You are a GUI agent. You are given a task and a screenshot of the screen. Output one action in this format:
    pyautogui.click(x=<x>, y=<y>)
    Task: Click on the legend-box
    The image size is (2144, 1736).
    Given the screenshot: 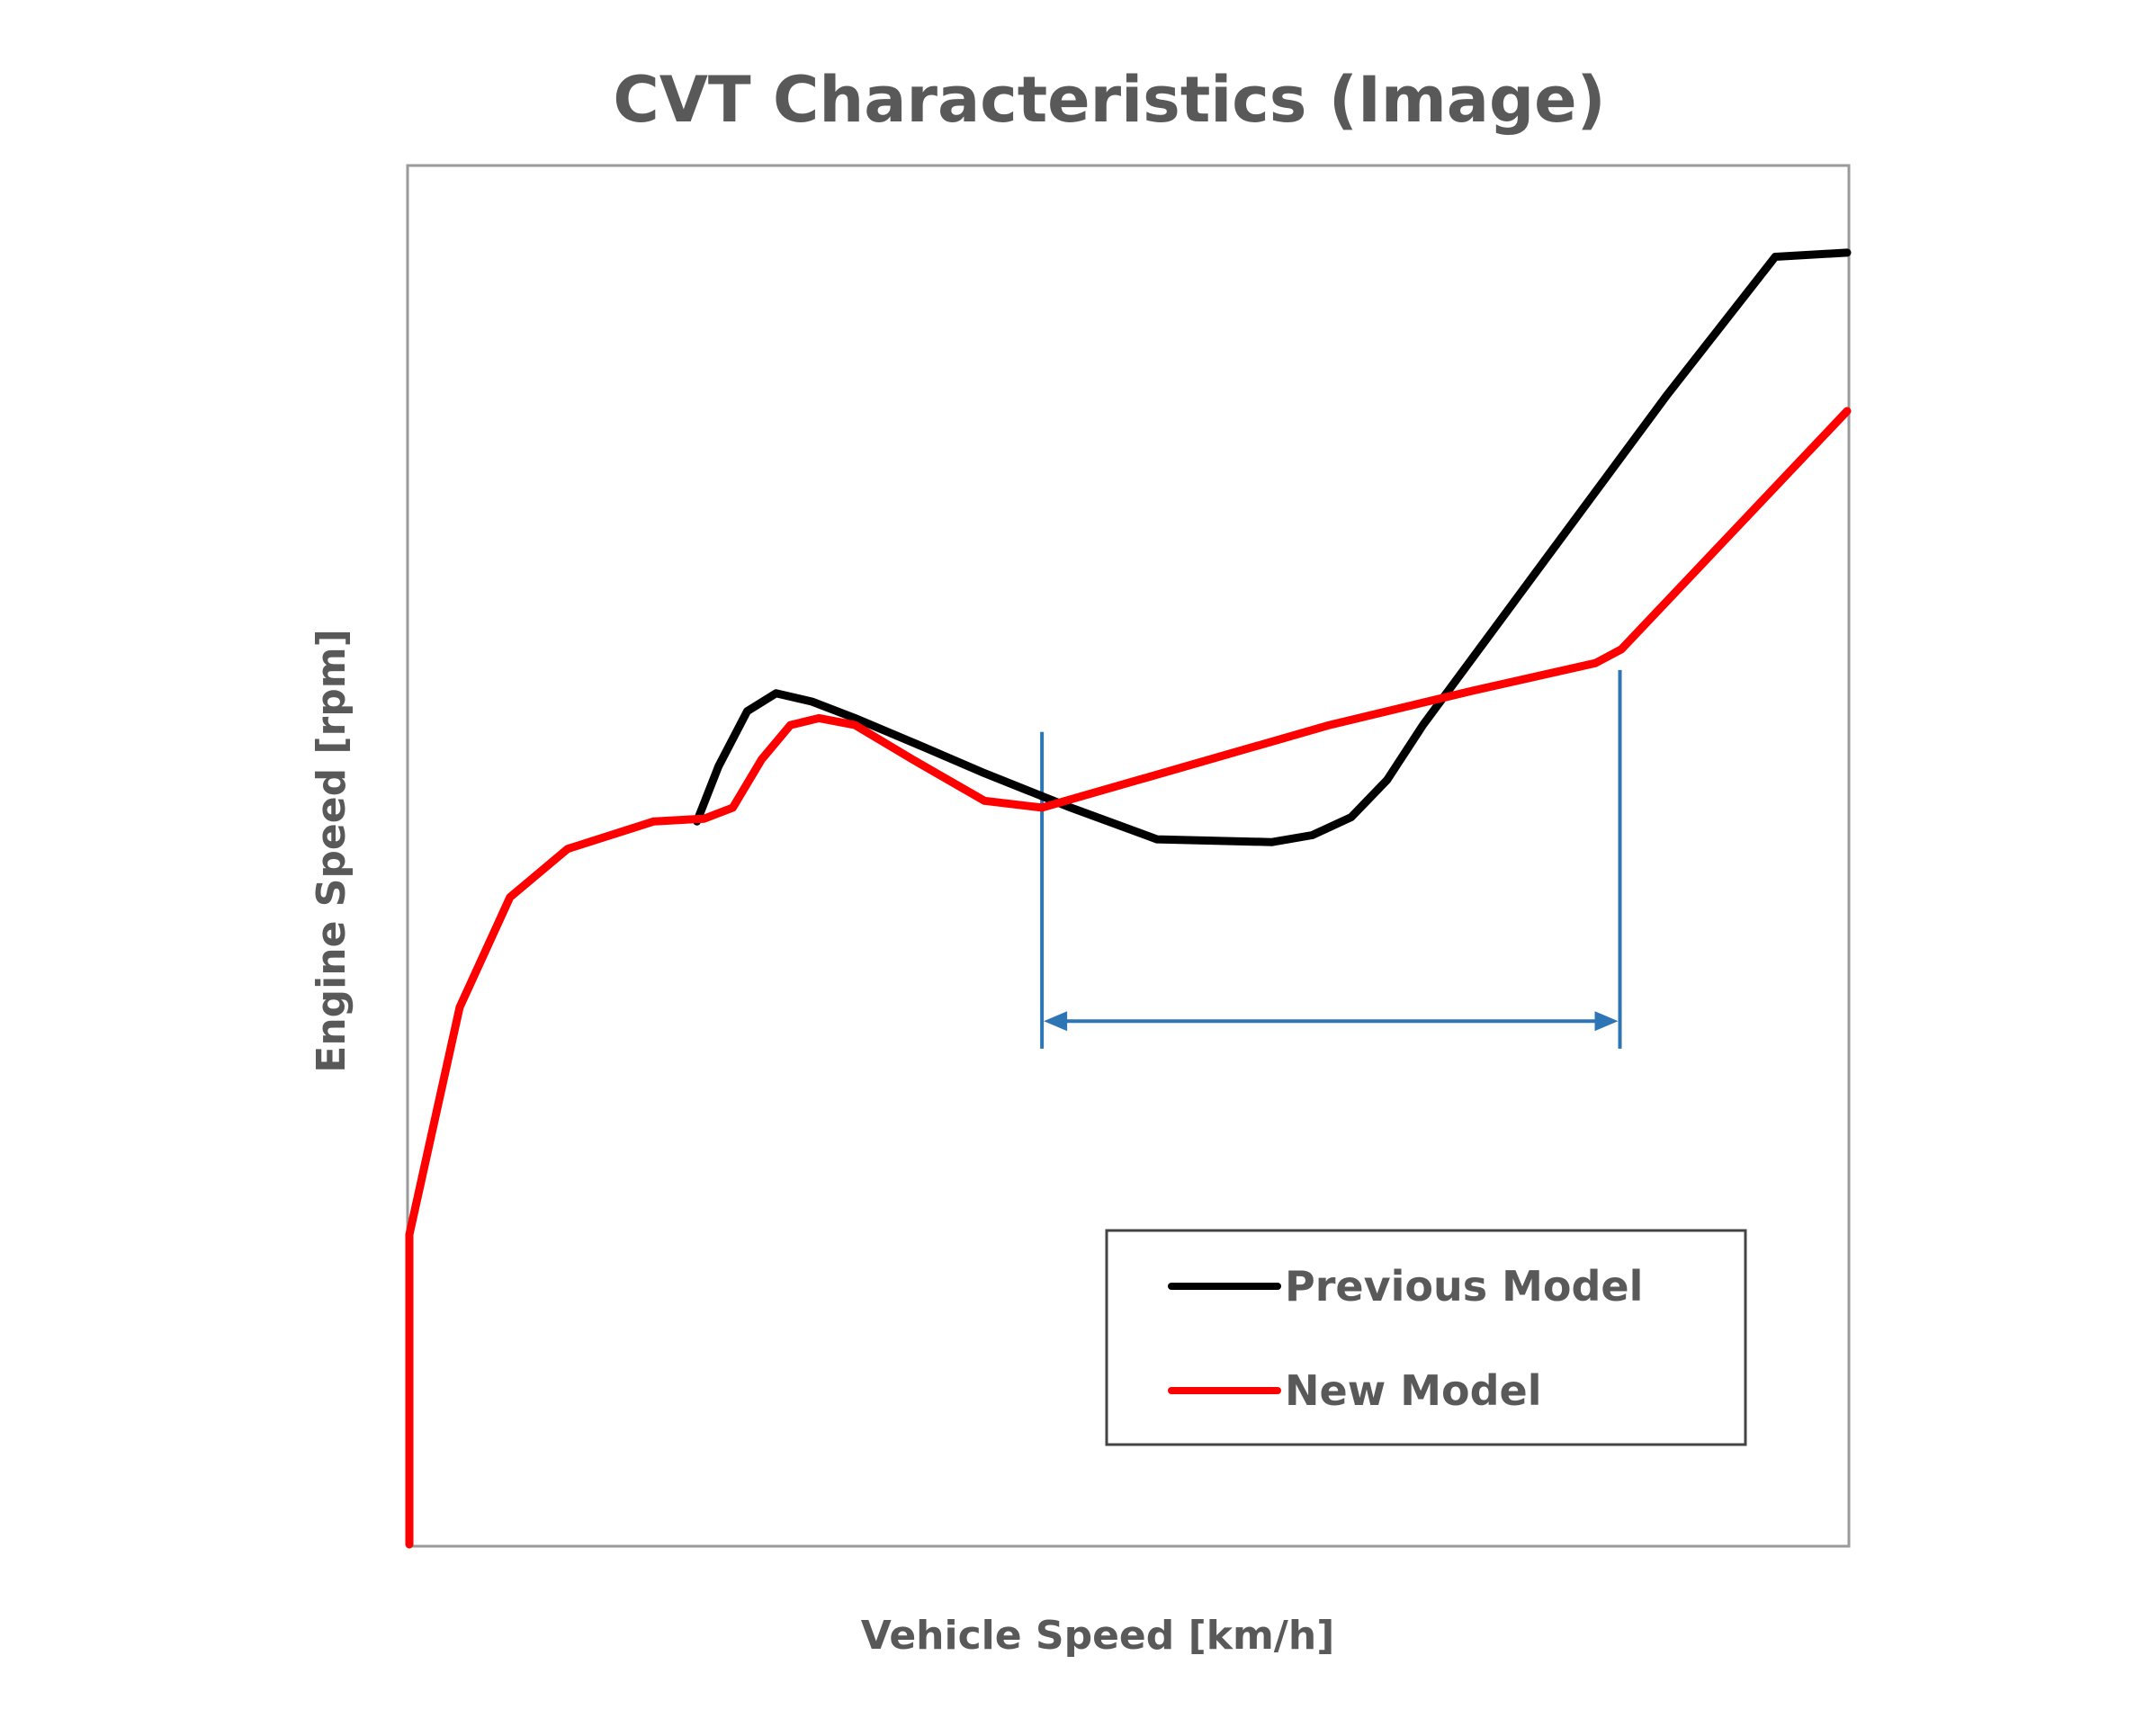 What is the action you would take?
    pyautogui.click(x=1426, y=1337)
    